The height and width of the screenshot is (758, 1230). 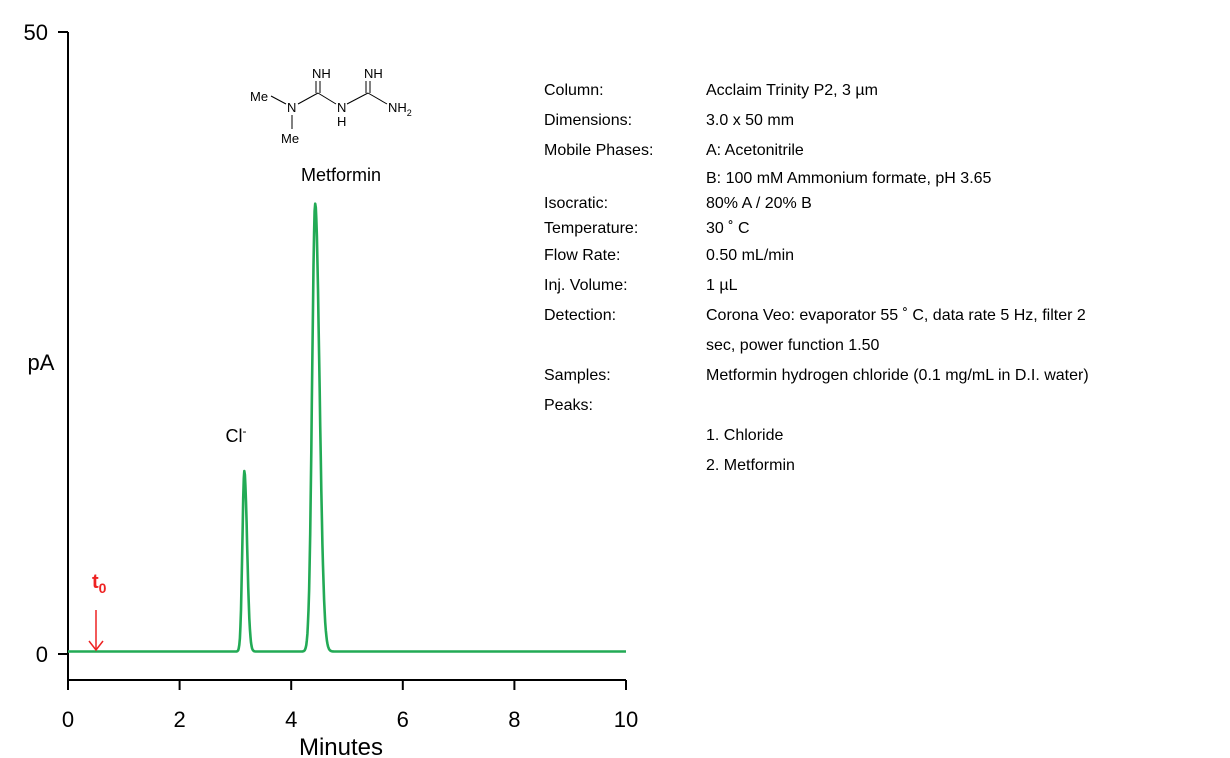 I want to click on condition-value: 80% A / 20% B, so click(x=759, y=203).